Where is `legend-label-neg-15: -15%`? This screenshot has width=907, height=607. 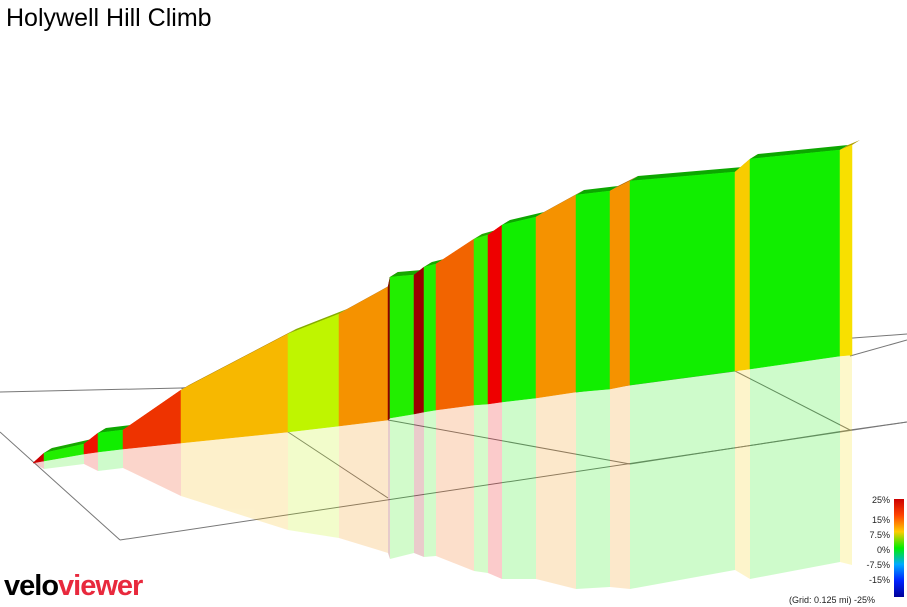
legend-label-neg-15: -15% is located at coordinates (879, 580).